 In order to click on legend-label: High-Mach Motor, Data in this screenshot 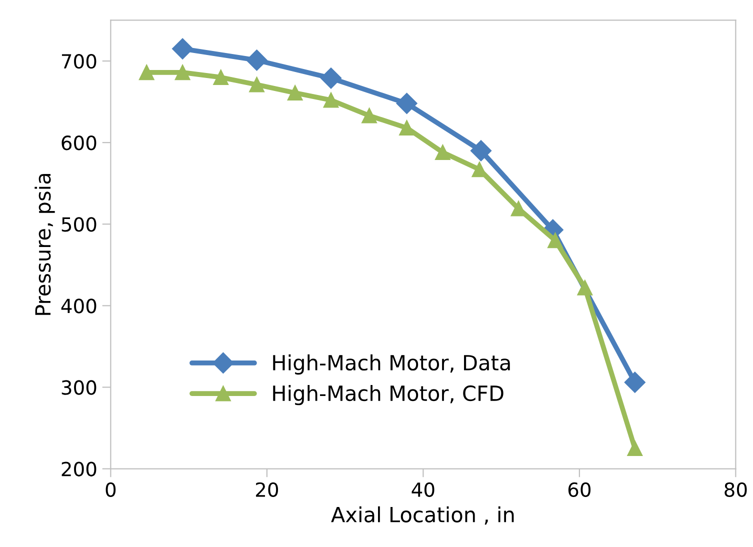, I will do `click(391, 364)`.